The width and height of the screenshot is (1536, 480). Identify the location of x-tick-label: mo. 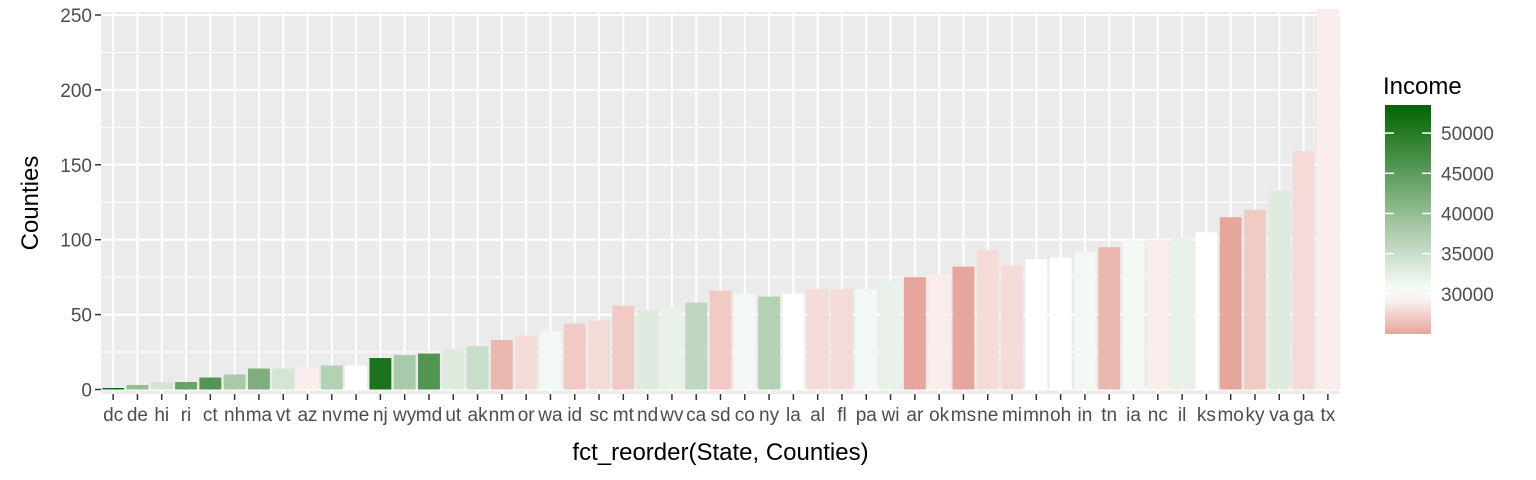
(1230, 415).